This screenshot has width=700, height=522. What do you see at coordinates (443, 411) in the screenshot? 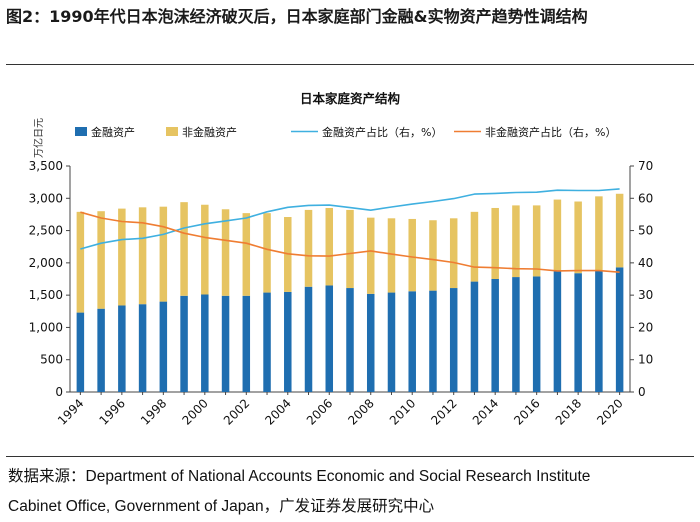
I see `x-tick-label: 2012` at bounding box center [443, 411].